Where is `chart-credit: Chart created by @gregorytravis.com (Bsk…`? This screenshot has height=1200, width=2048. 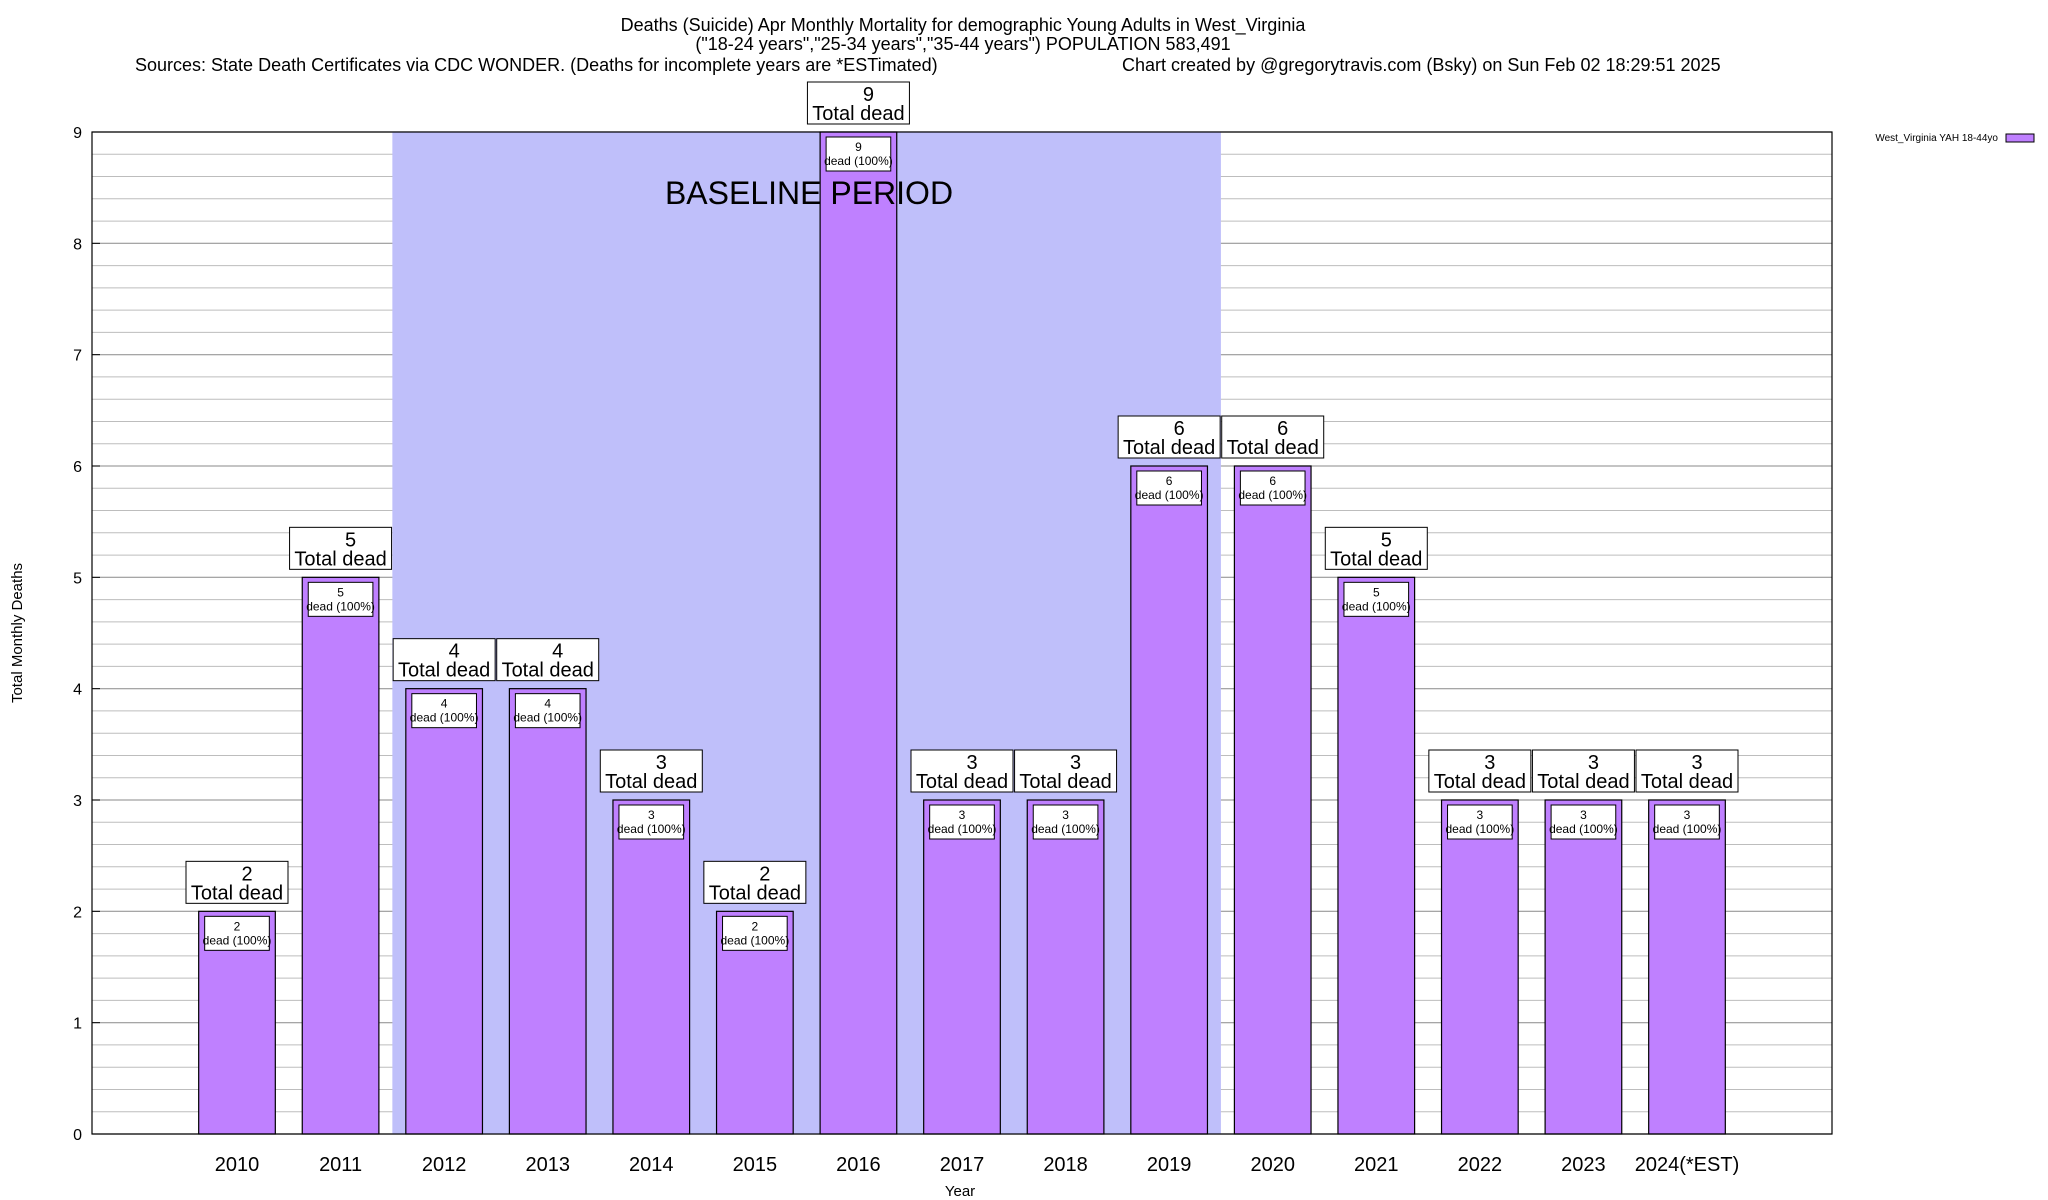
chart-credit: Chart created by @gregorytravis.com (Bsk… is located at coordinates (1421, 65).